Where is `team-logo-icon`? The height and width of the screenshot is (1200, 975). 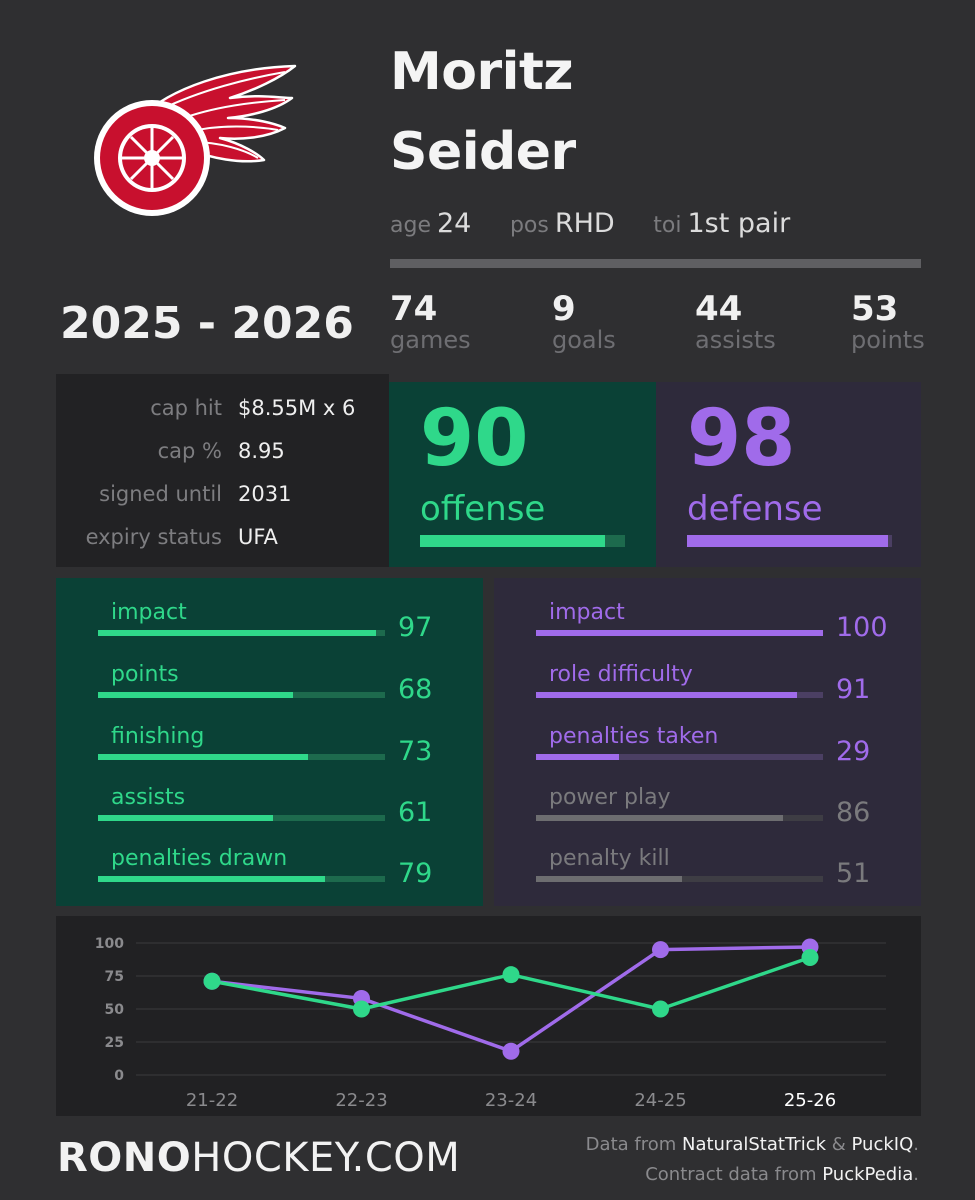 team-logo-icon is located at coordinates (195, 140).